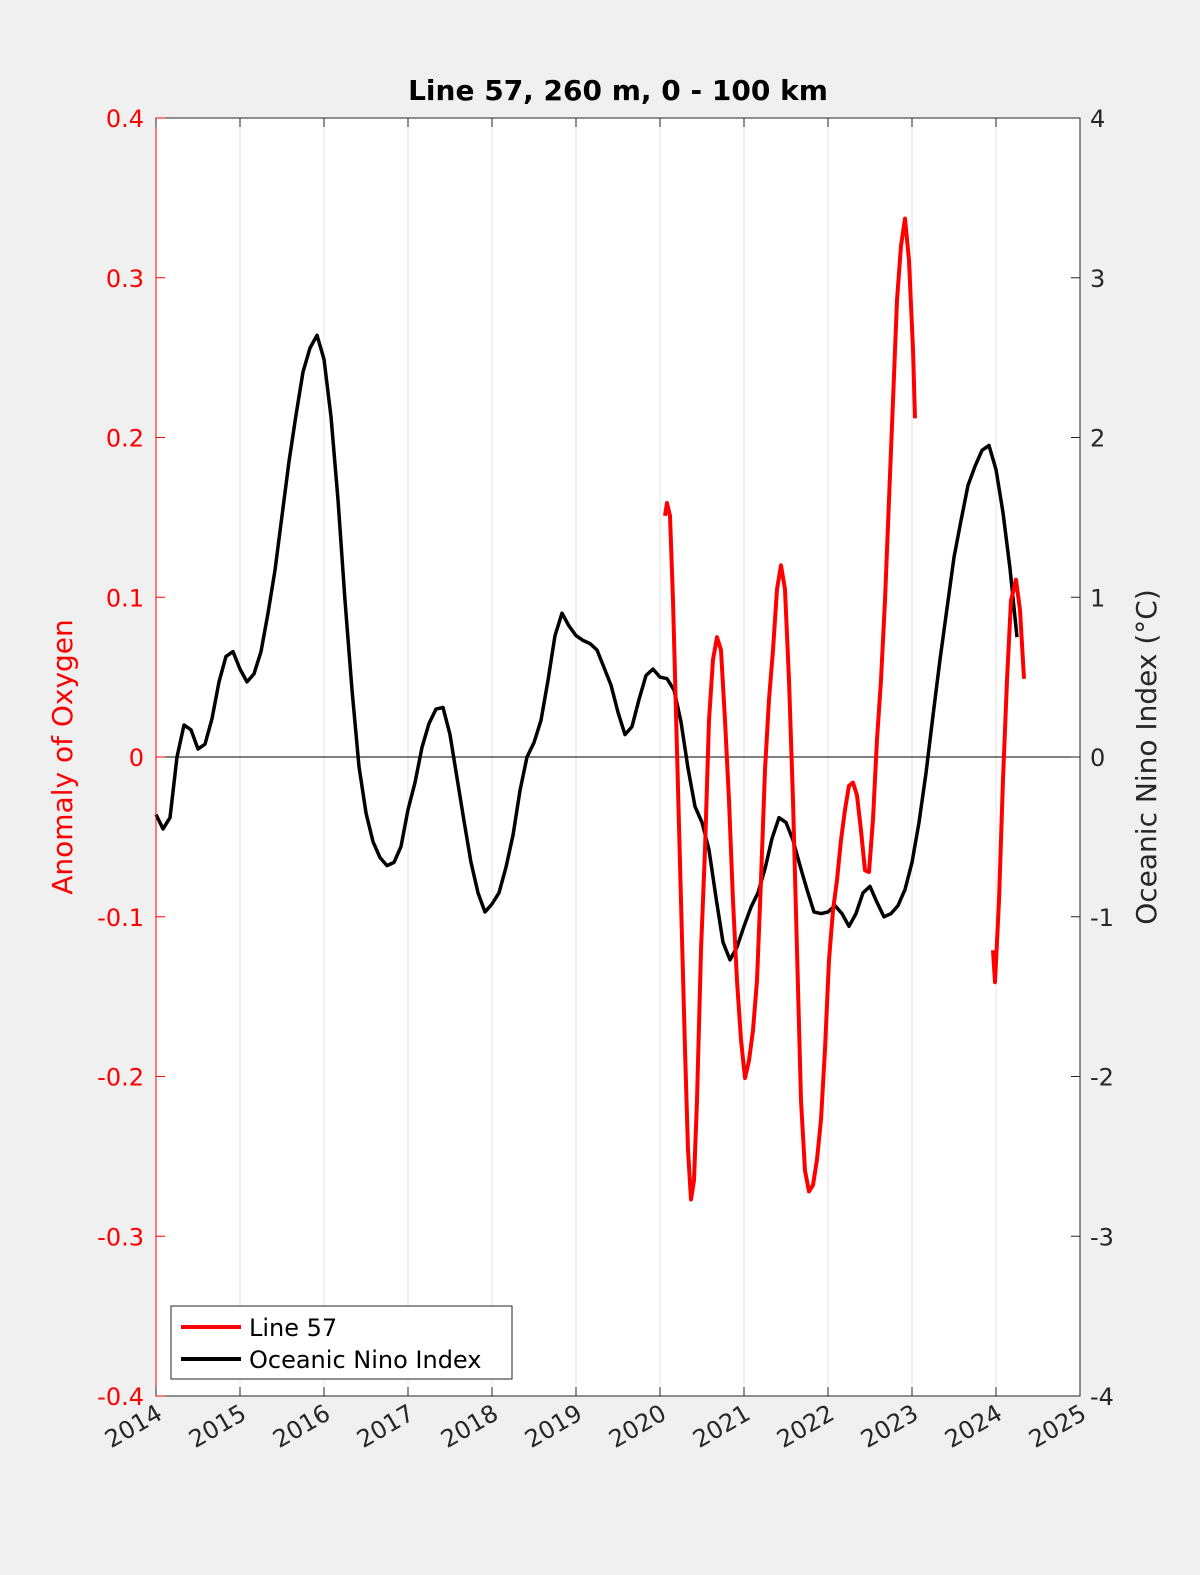 Image resolution: width=1200 pixels, height=1575 pixels. Describe the element at coordinates (973, 1426) in the screenshot. I see `x-tick-label: 2024` at that location.